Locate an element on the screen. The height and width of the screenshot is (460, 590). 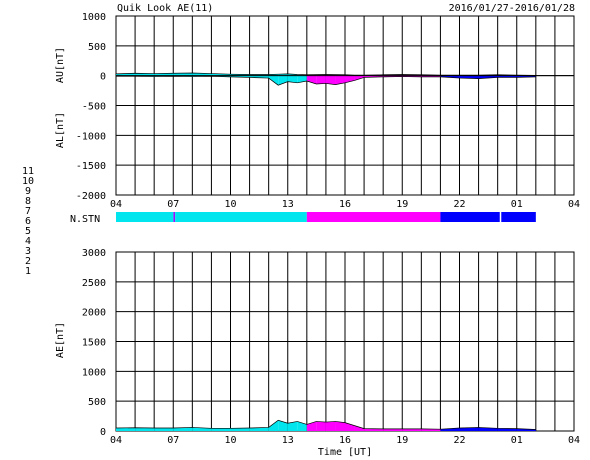
au-al-ytick-label: 0 is located at coordinates (103, 77).